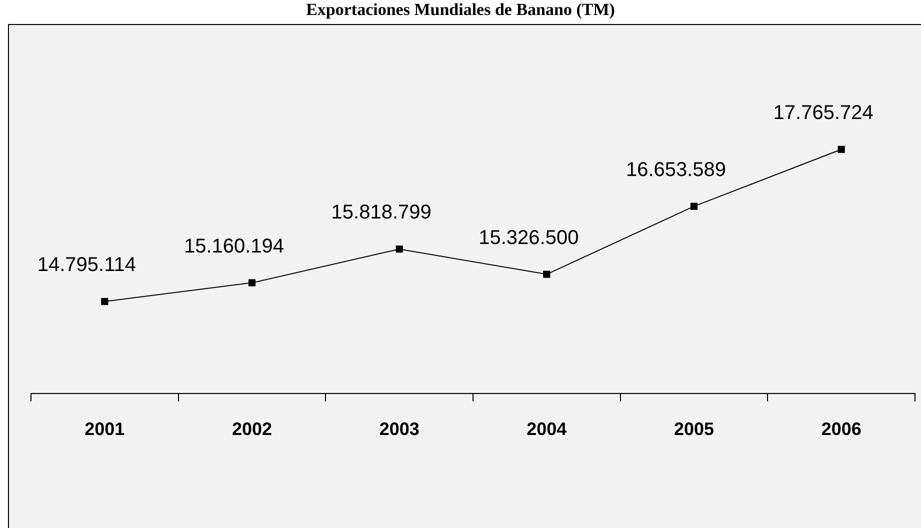 This screenshot has height=528, width=921. What do you see at coordinates (694, 429) in the screenshot?
I see `x-tick-label: 2005` at bounding box center [694, 429].